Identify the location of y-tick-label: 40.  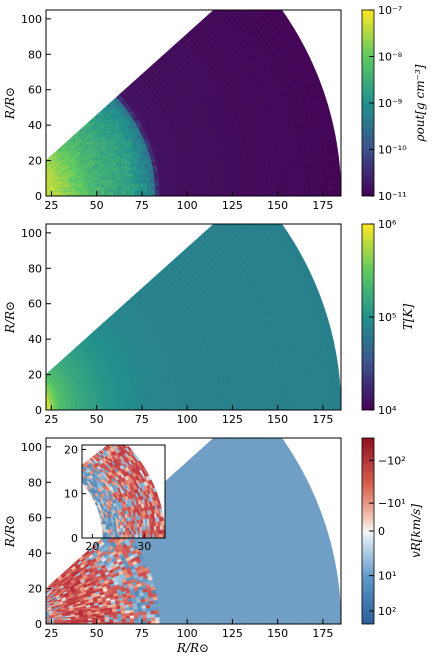
(35, 339).